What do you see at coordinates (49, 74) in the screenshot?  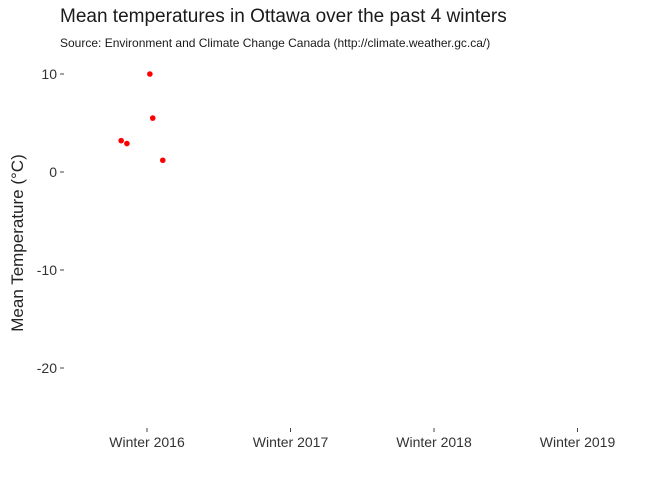 I see `y-tick-label: 10` at bounding box center [49, 74].